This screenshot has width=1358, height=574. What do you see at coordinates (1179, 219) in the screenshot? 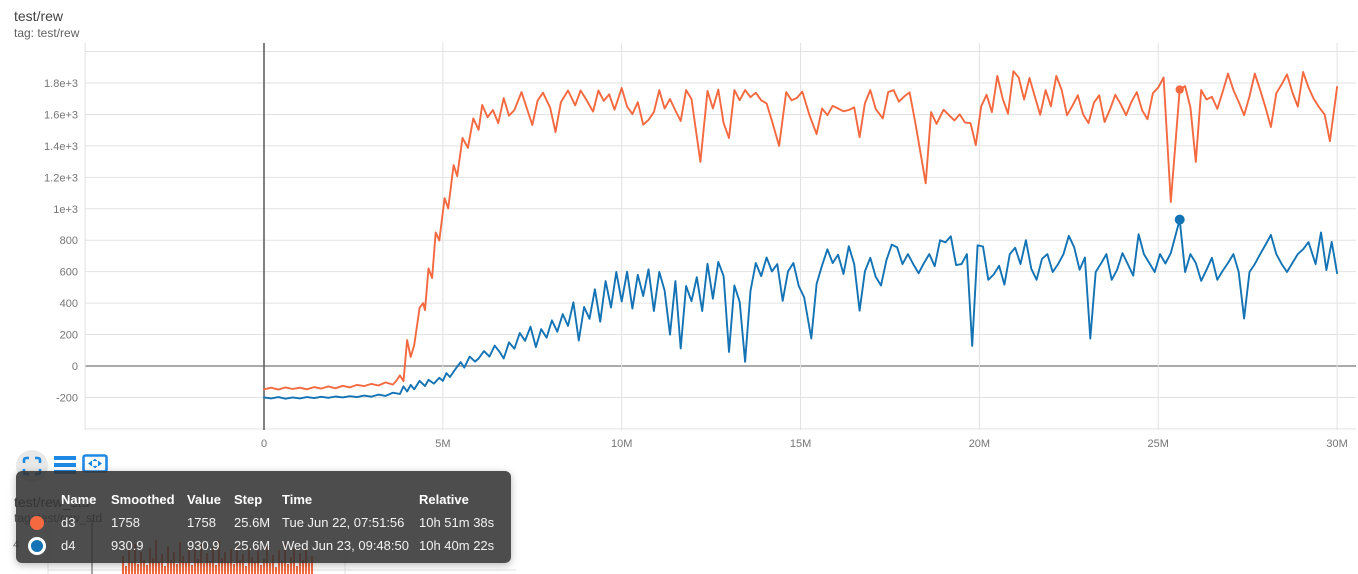
I see `hover-point-d4` at bounding box center [1179, 219].